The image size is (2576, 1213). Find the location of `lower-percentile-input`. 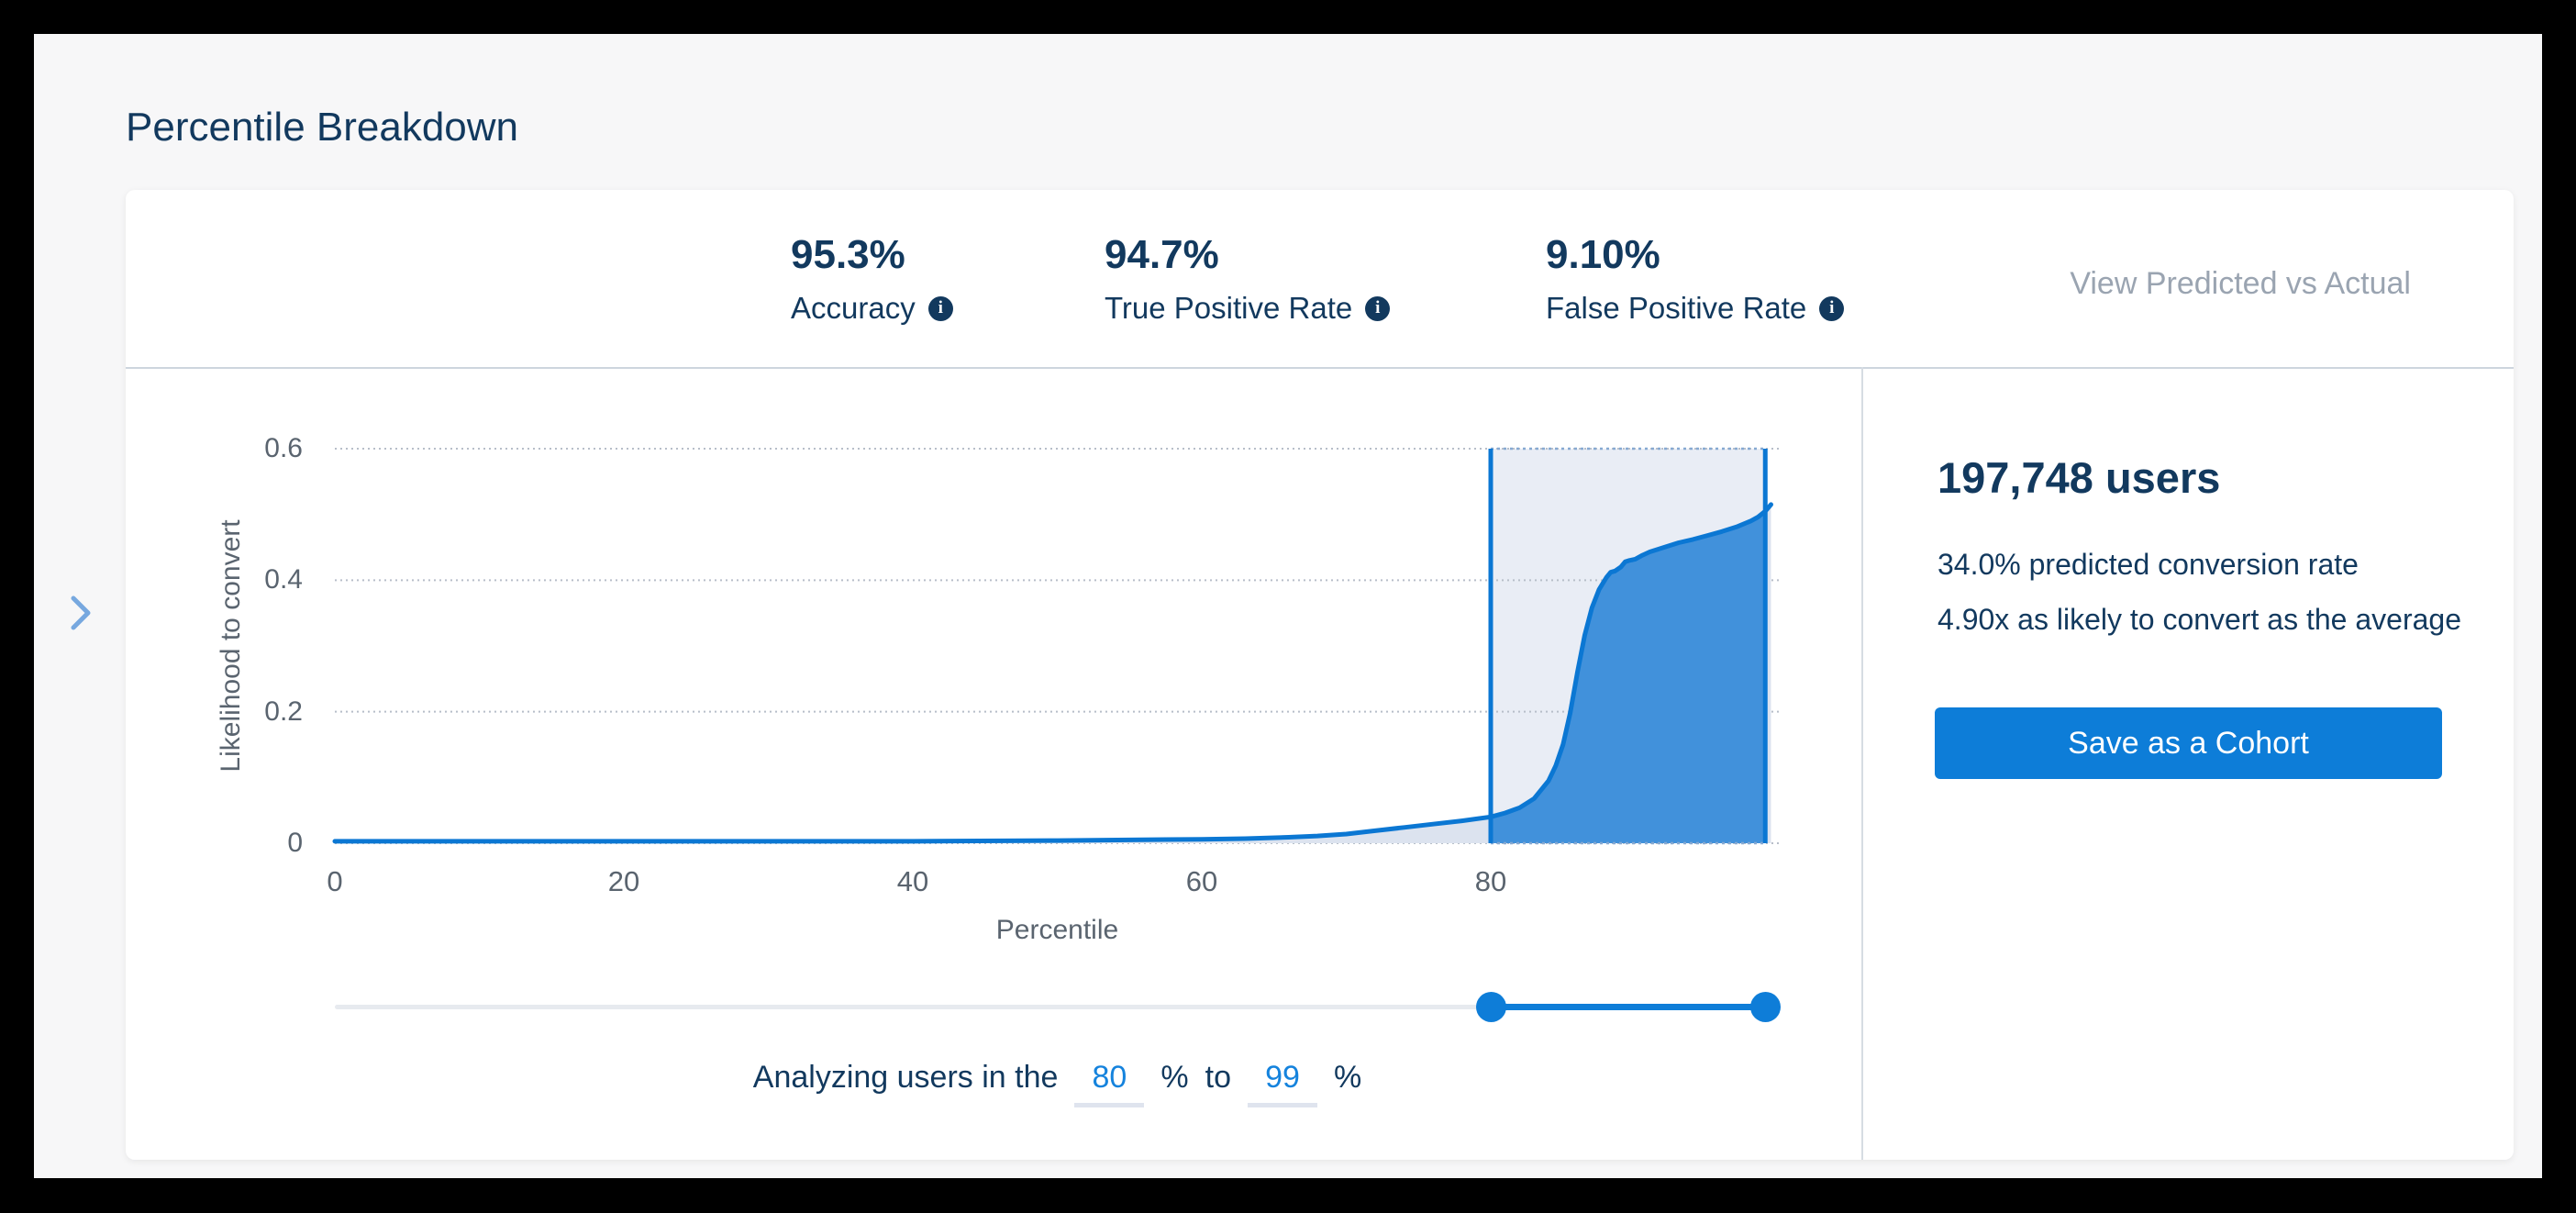

lower-percentile-input is located at coordinates (1109, 1083).